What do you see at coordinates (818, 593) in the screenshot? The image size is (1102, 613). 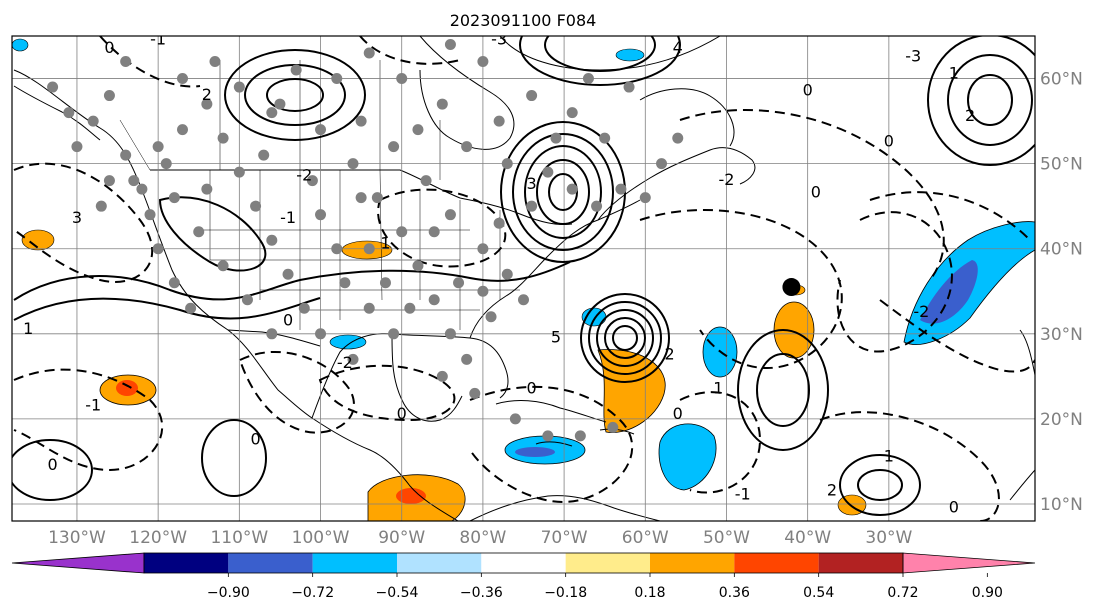 I see `colorbar-tick-label: 0.54` at bounding box center [818, 593].